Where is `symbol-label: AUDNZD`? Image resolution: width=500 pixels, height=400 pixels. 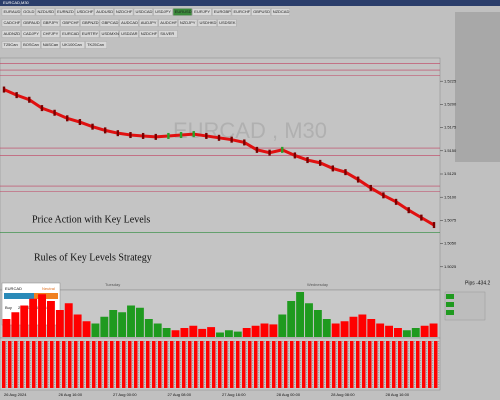 symbol-label: AUDNZD is located at coordinates (12, 33).